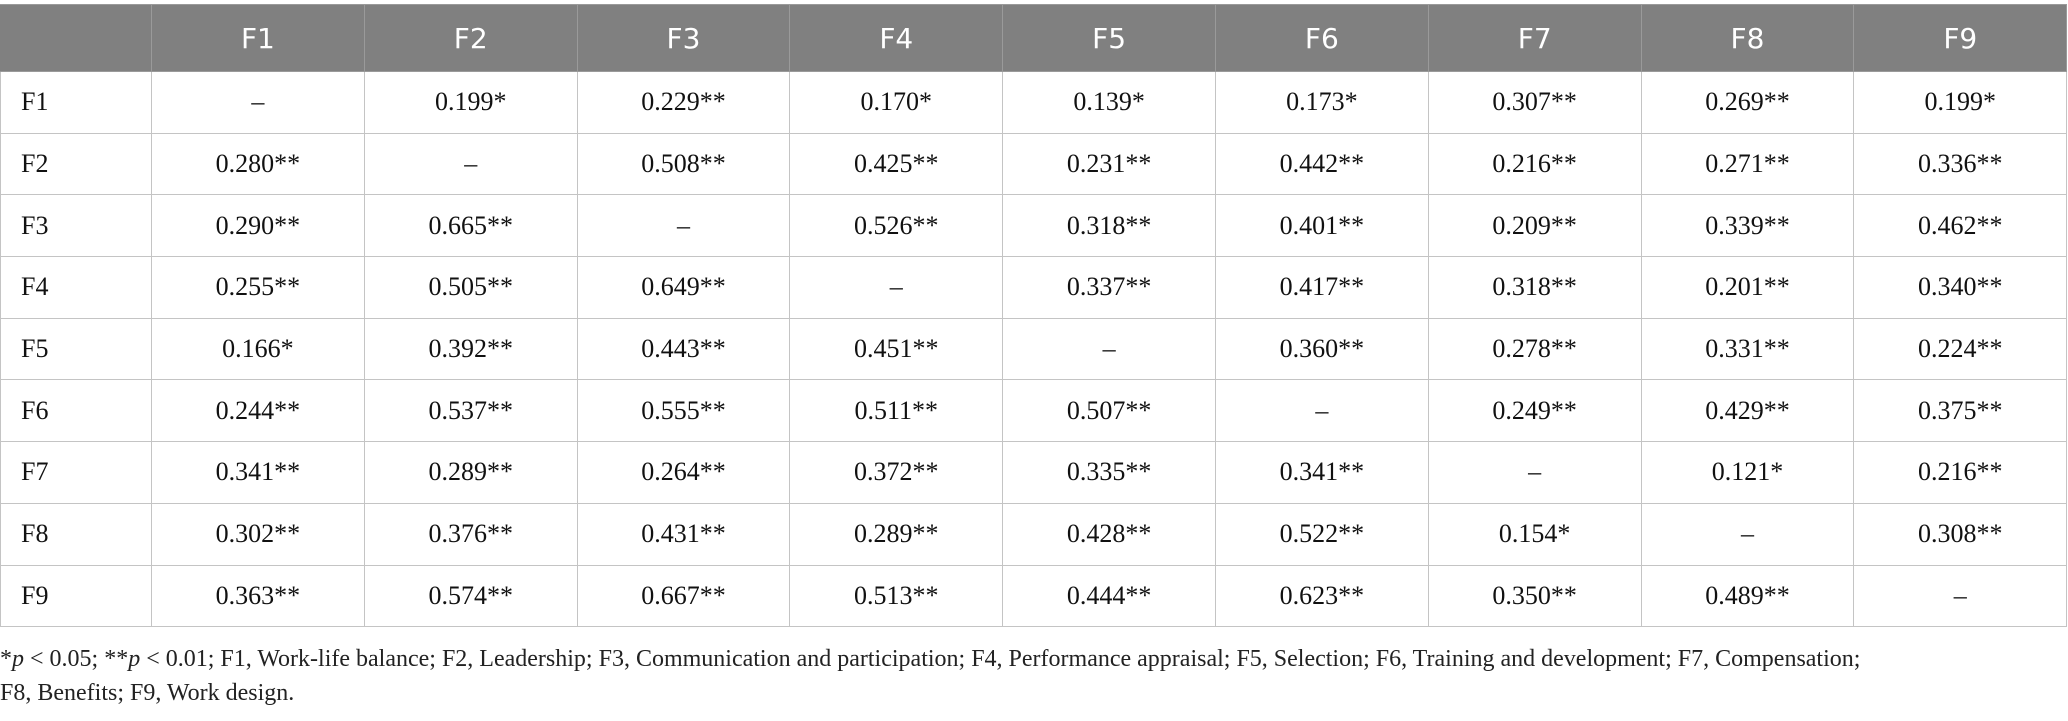 The image size is (2068, 721). I want to click on header-corner-cell, so click(76, 38).